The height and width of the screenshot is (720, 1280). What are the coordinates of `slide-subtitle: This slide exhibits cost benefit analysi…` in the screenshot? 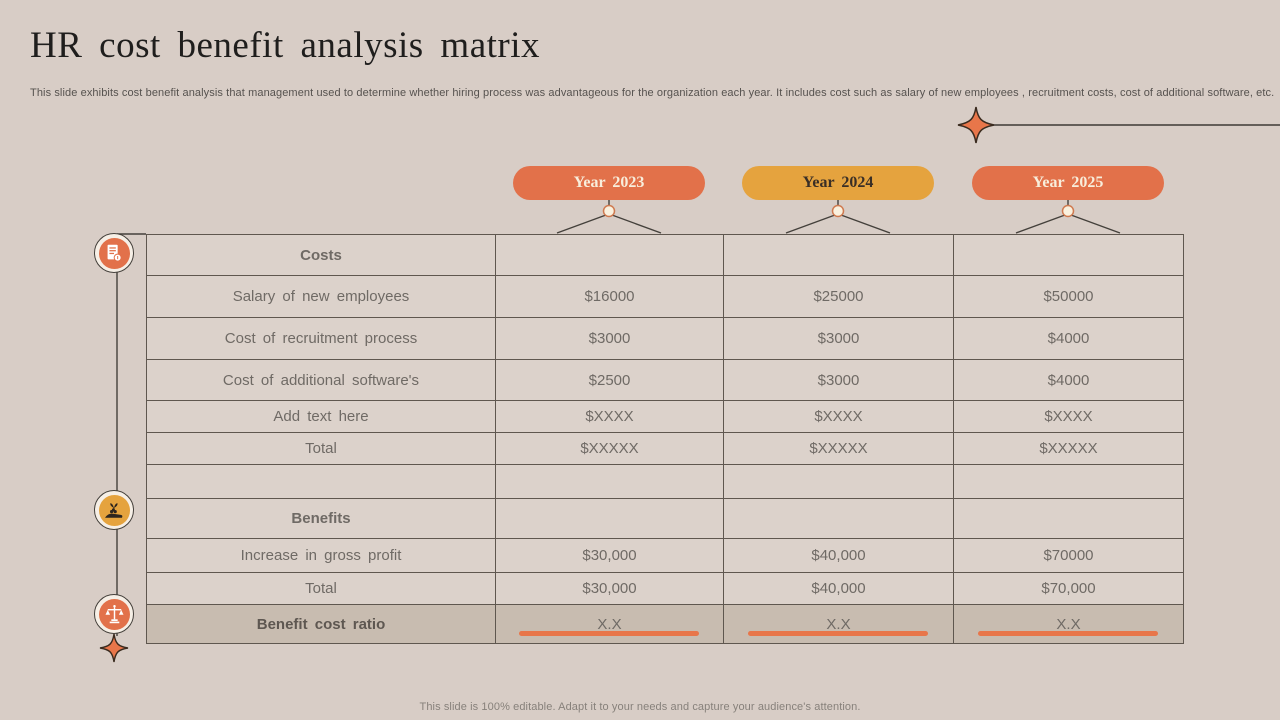 It's located at (652, 93).